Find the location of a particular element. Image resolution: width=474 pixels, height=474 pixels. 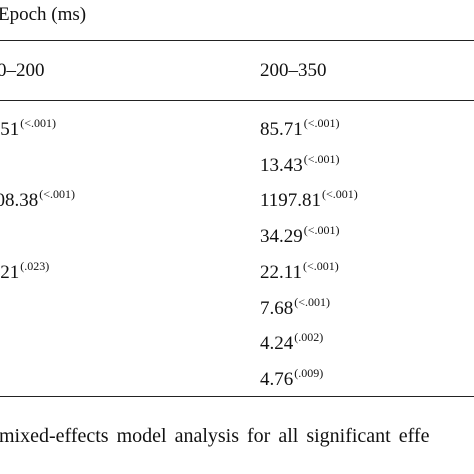

cell: 108.38(<.001) is located at coordinates (37, 199).